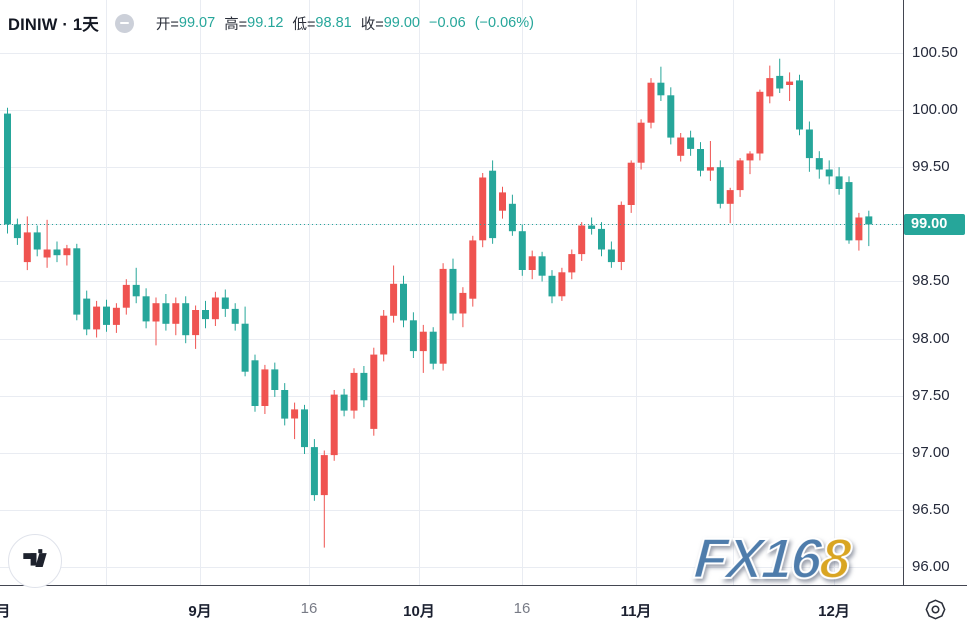  Describe the element at coordinates (935, 611) in the screenshot. I see `axis-settings-button` at that location.